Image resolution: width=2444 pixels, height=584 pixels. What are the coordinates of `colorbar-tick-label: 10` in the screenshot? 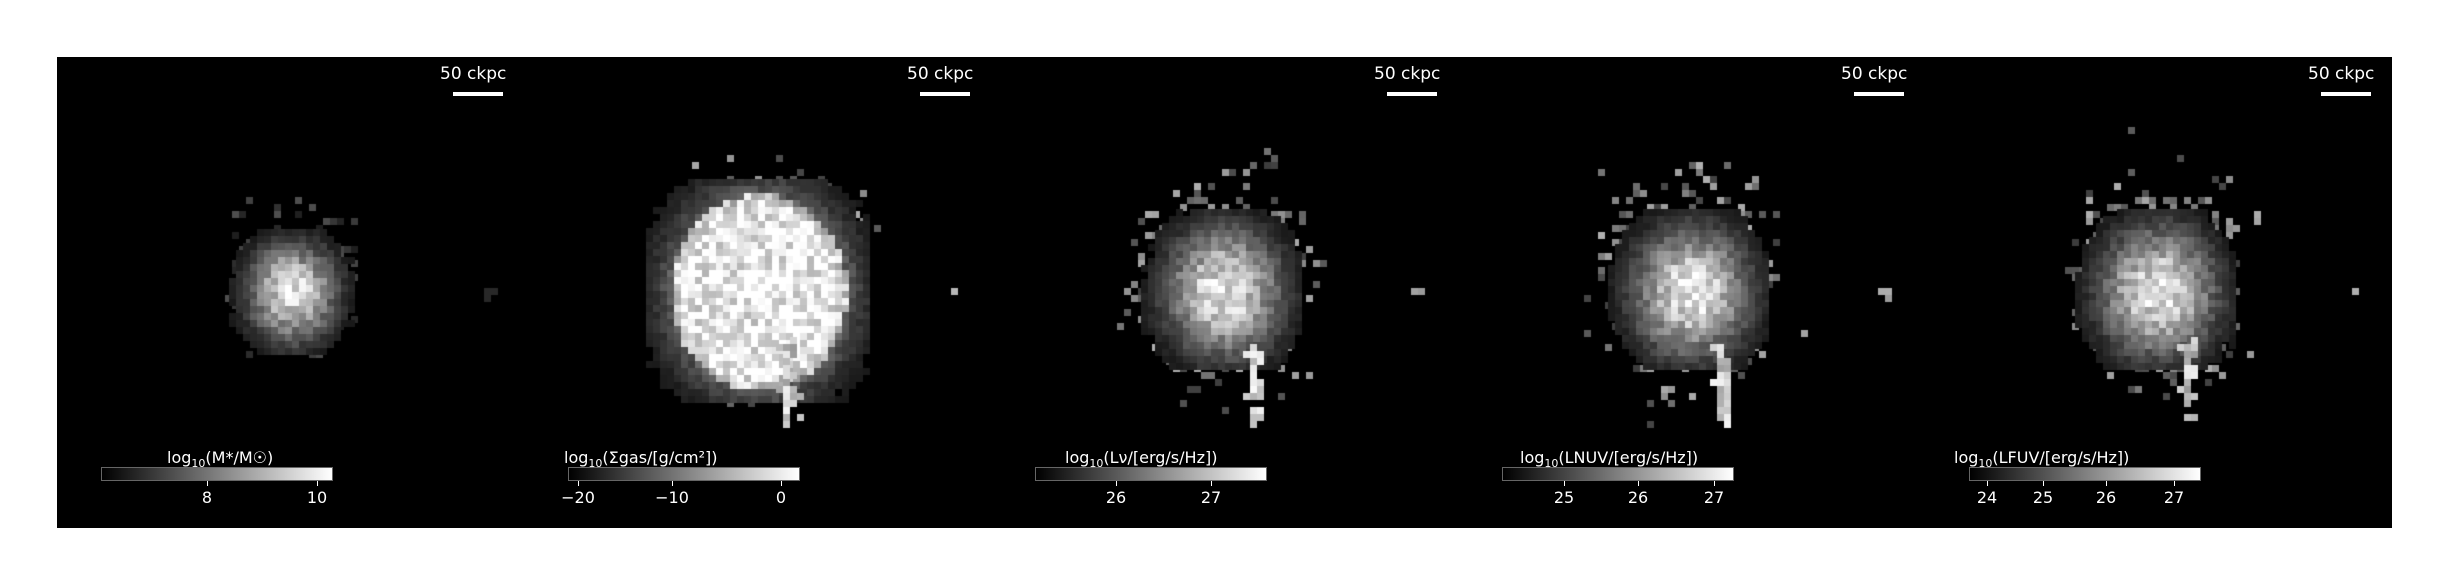 It's located at (317, 497).